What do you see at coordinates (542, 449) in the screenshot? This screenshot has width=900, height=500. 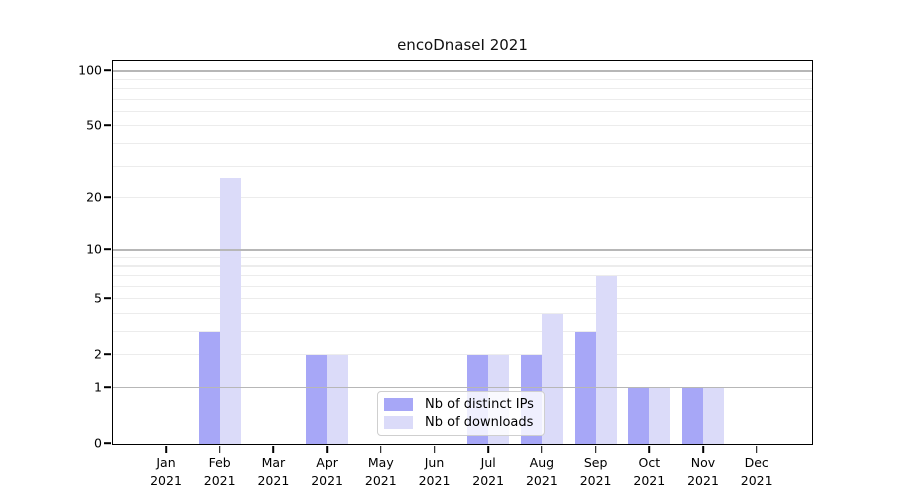 I see `x-tick-mark-aug-2021` at bounding box center [542, 449].